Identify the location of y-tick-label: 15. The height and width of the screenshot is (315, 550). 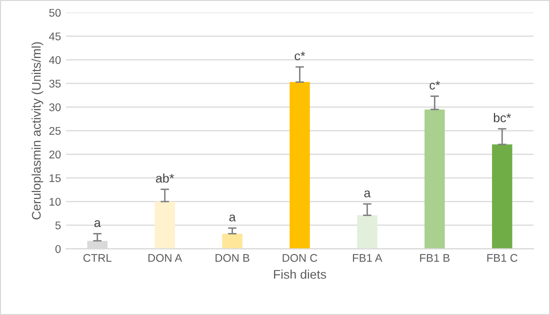
(55, 178).